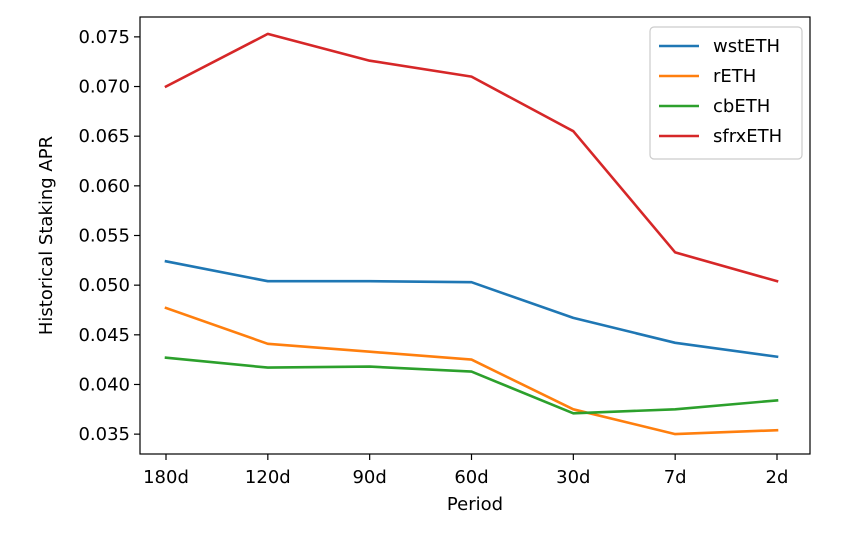  I want to click on y-tick-label: 0.060, so click(104, 186).